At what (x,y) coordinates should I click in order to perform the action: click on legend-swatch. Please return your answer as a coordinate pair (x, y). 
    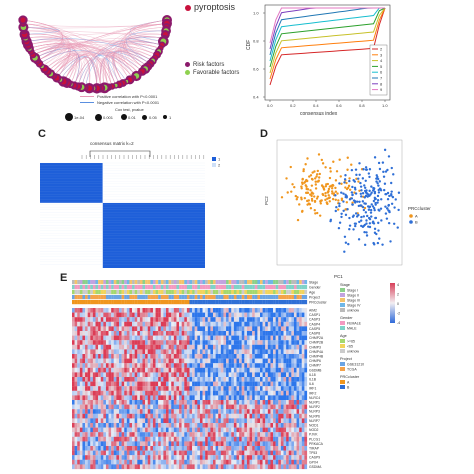
    Looking at the image, I should click on (342, 364).